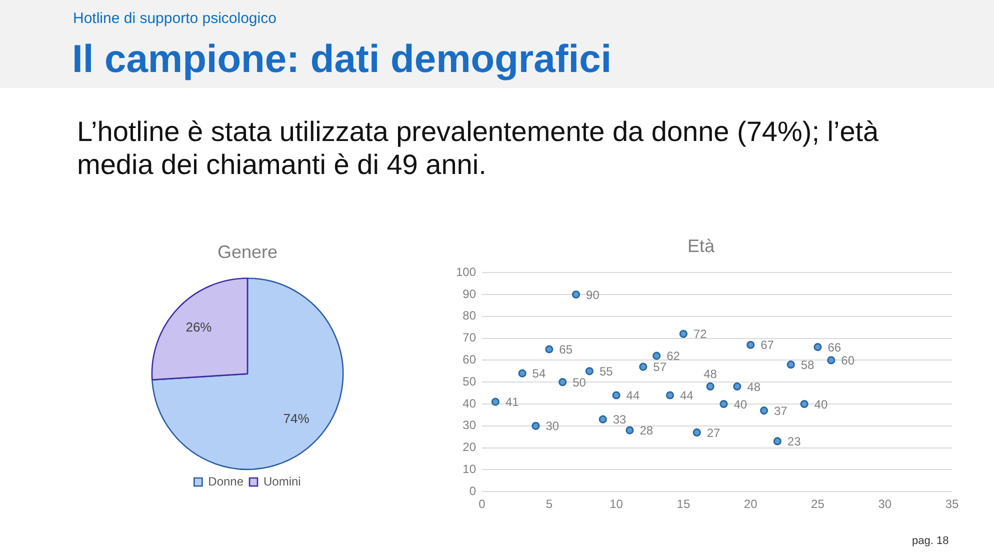  Describe the element at coordinates (472, 491) in the screenshot. I see `y-tick-label: 0` at that location.